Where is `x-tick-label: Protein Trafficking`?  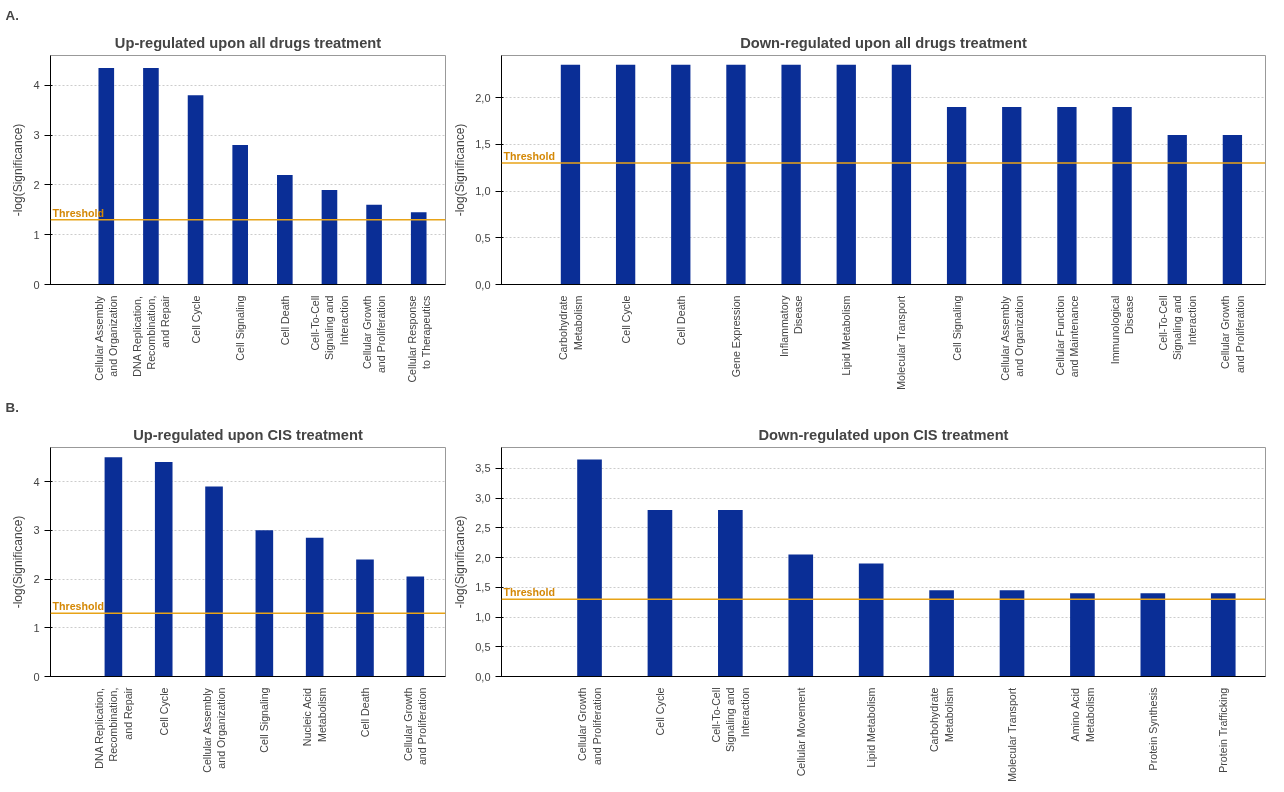
x-tick-label: Protein Trafficking is located at coordinates (1223, 730).